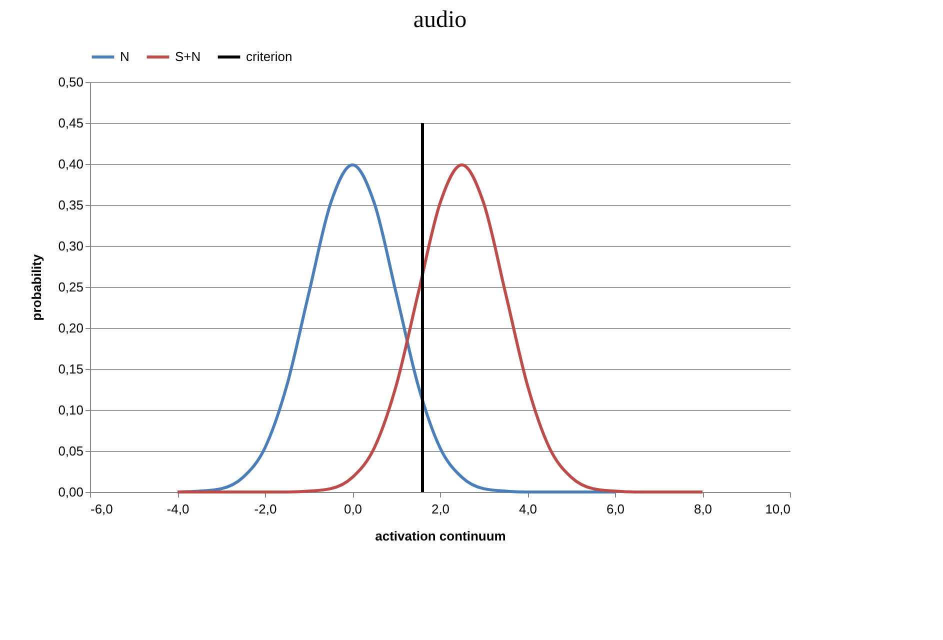 Image resolution: width=943 pixels, height=640 pixels. I want to click on x-axis-title: activation continuum, so click(440, 536).